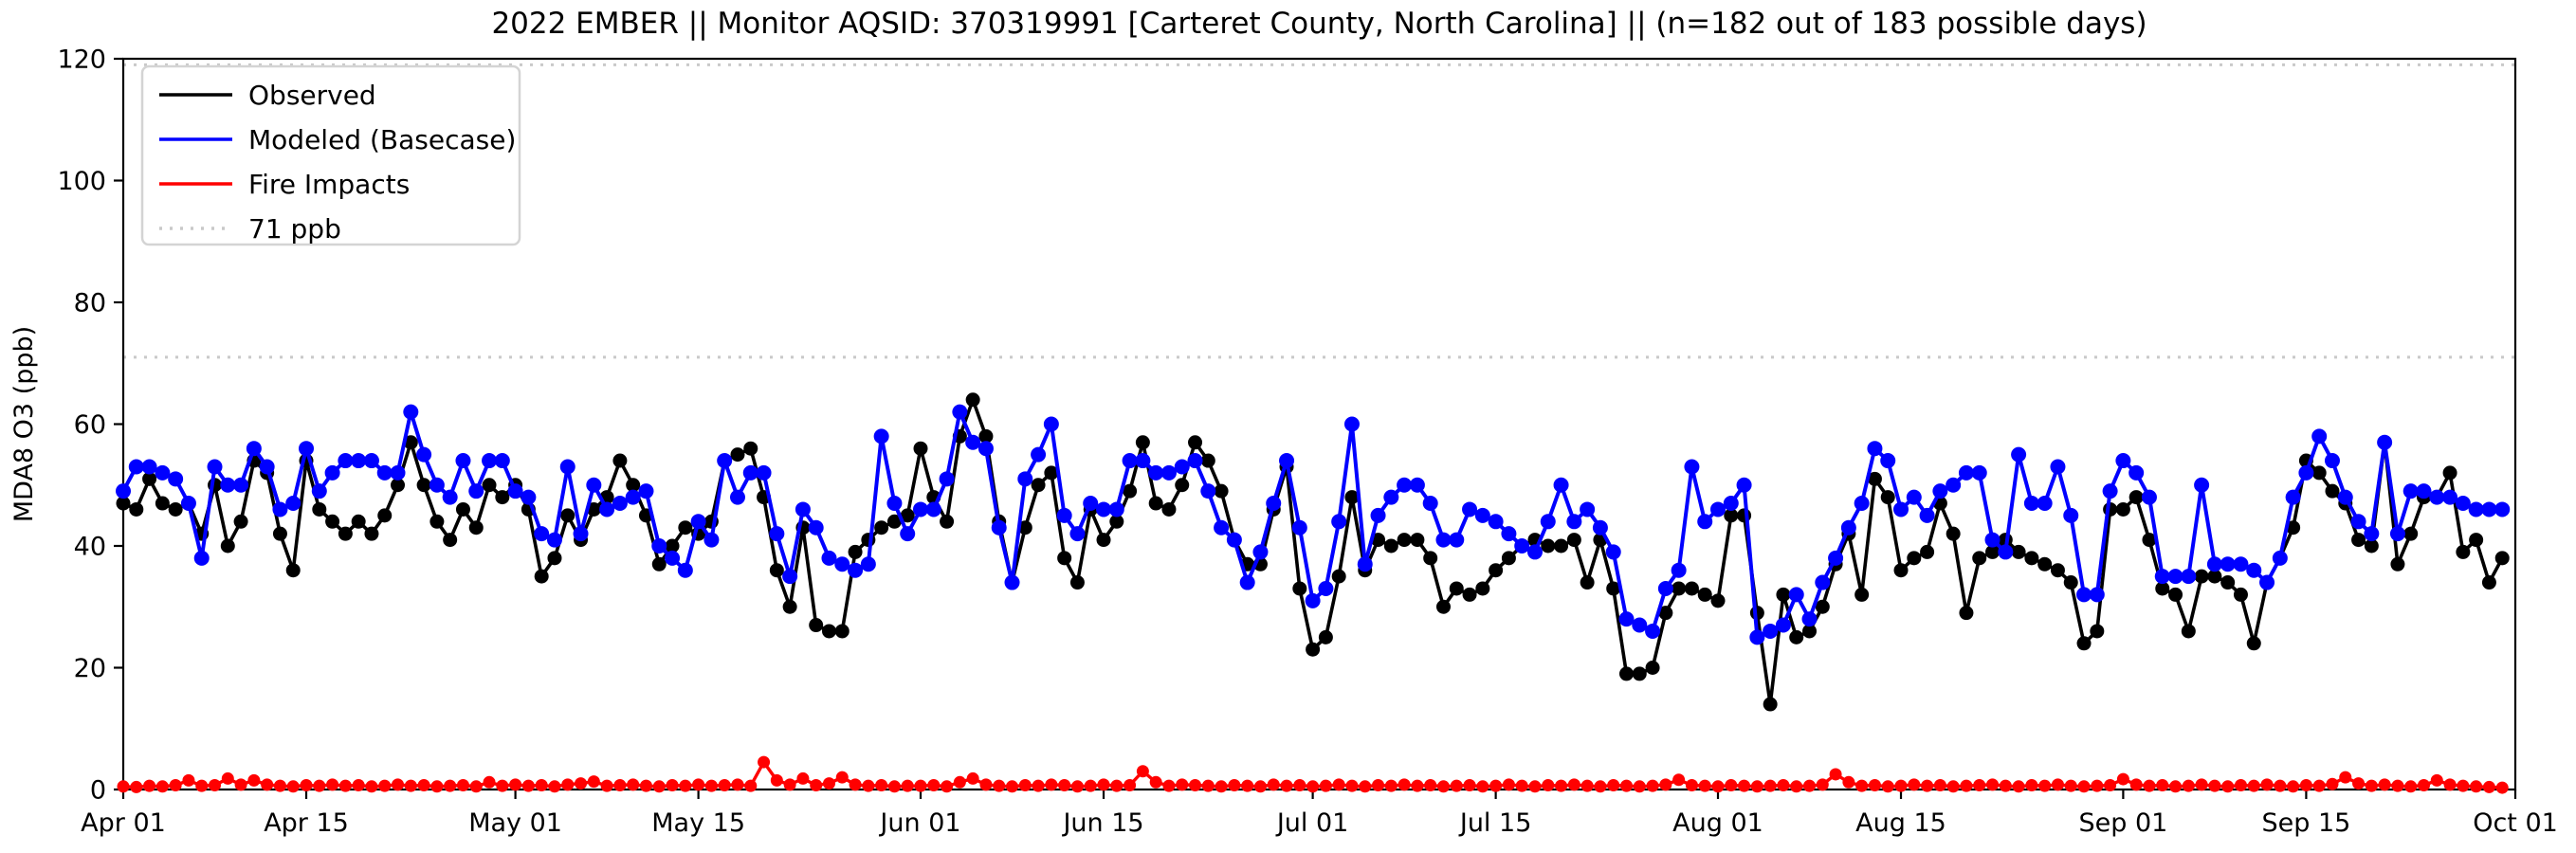 Image resolution: width=2576 pixels, height=853 pixels. Describe the element at coordinates (1313, 774) in the screenshot. I see `series-fire-impacts` at that location.